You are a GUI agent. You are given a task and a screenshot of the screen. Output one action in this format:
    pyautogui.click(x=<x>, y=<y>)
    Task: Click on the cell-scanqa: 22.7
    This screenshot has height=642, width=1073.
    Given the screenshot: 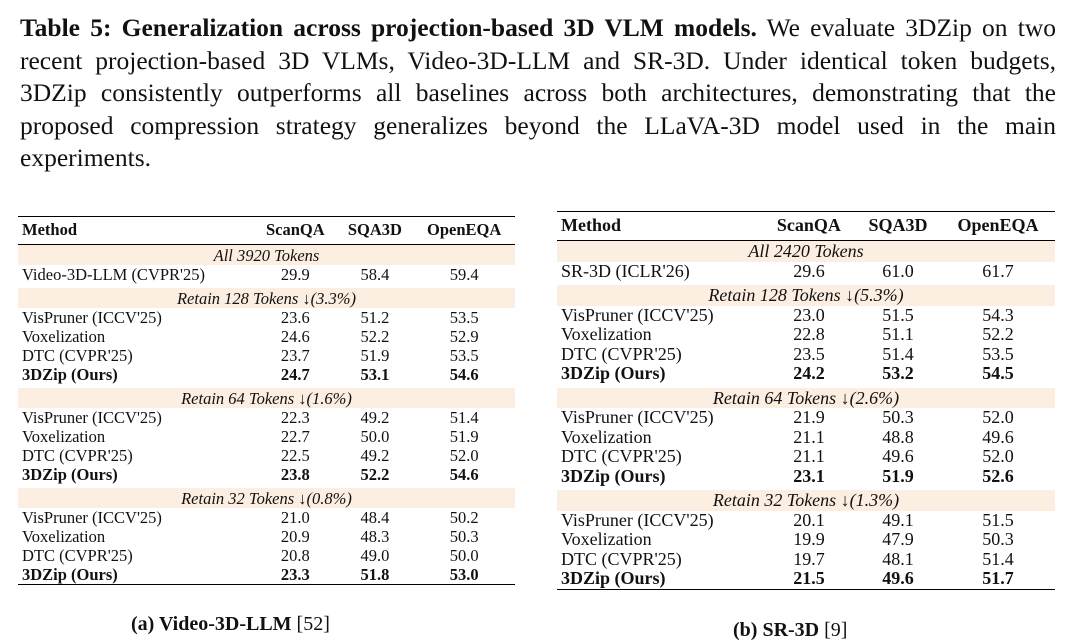 What is the action you would take?
    pyautogui.click(x=295, y=436)
    